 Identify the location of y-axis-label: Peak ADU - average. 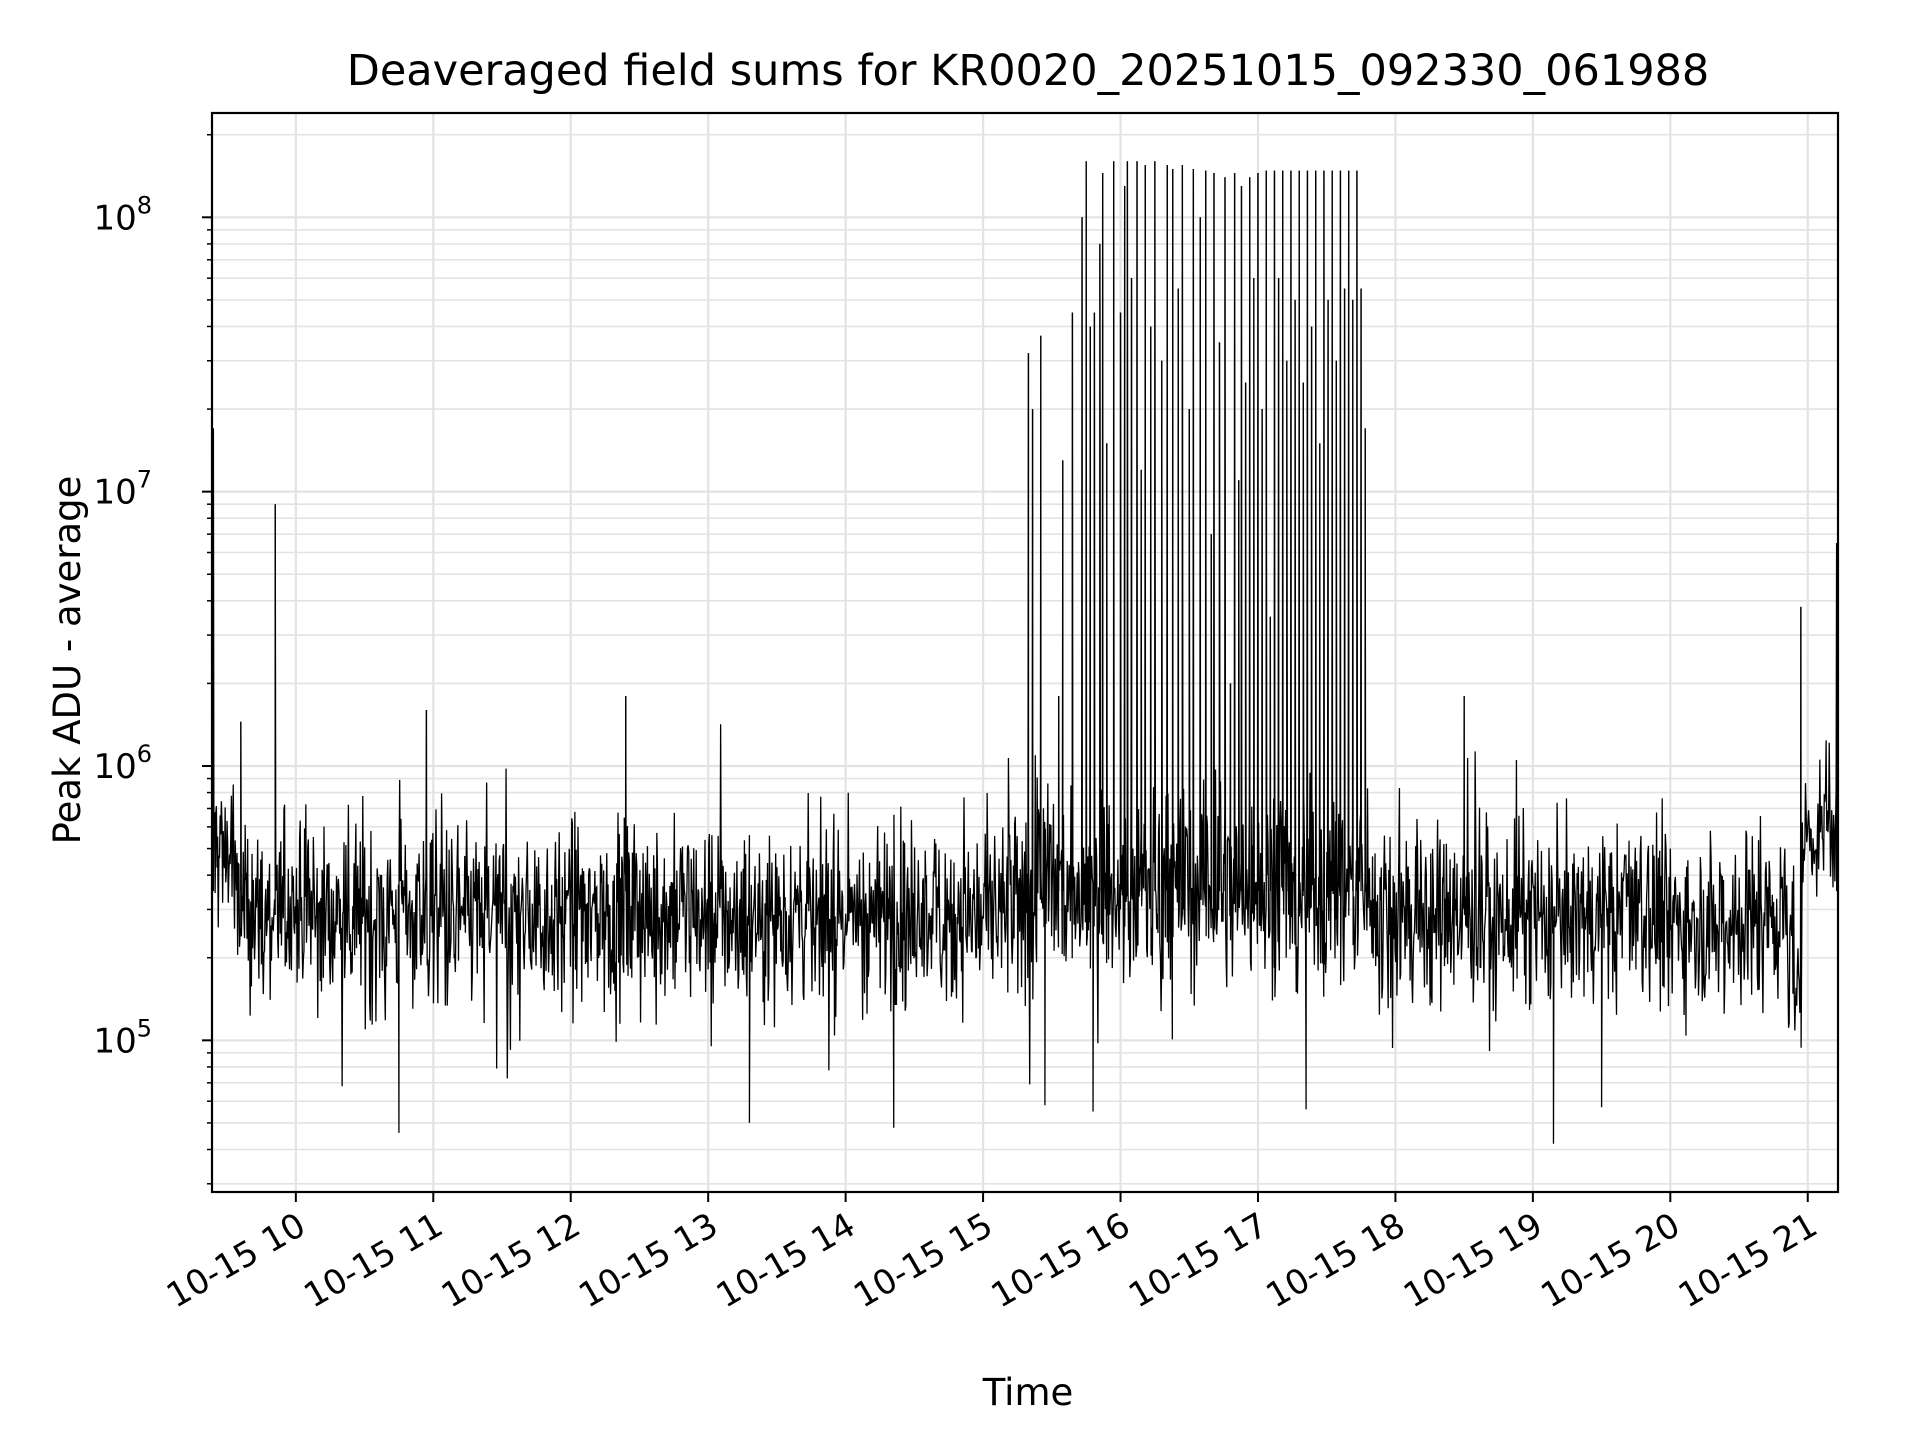
(67, 660).